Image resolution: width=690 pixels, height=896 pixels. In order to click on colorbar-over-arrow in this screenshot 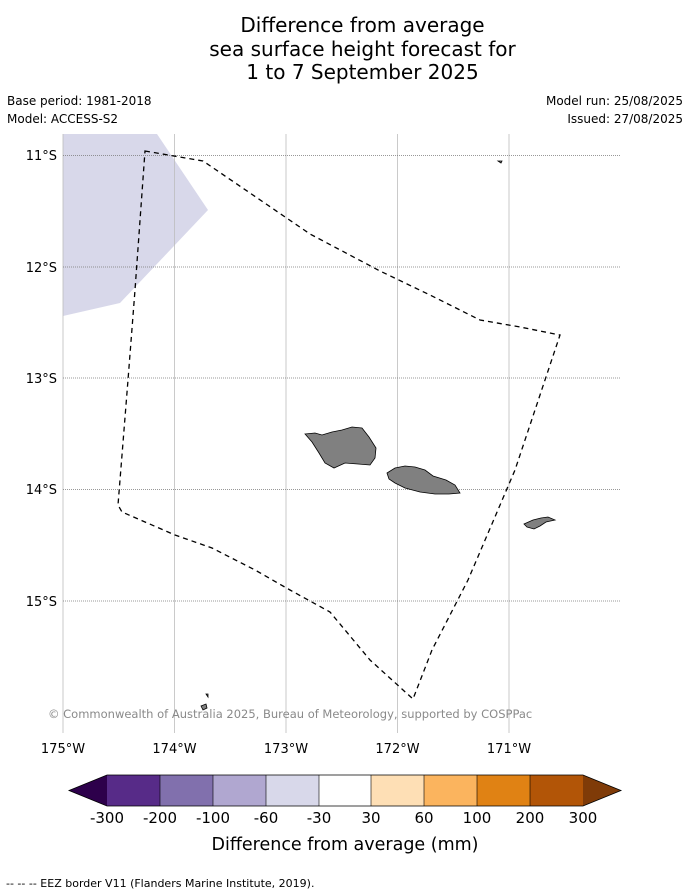, I will do `click(602, 790)`.